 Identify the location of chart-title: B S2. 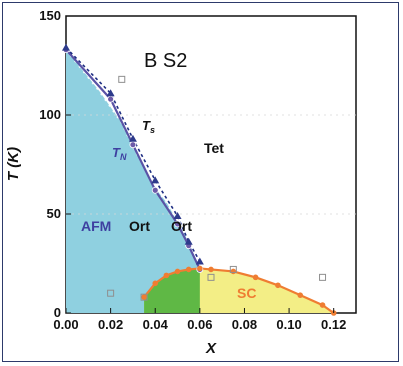
(165, 61).